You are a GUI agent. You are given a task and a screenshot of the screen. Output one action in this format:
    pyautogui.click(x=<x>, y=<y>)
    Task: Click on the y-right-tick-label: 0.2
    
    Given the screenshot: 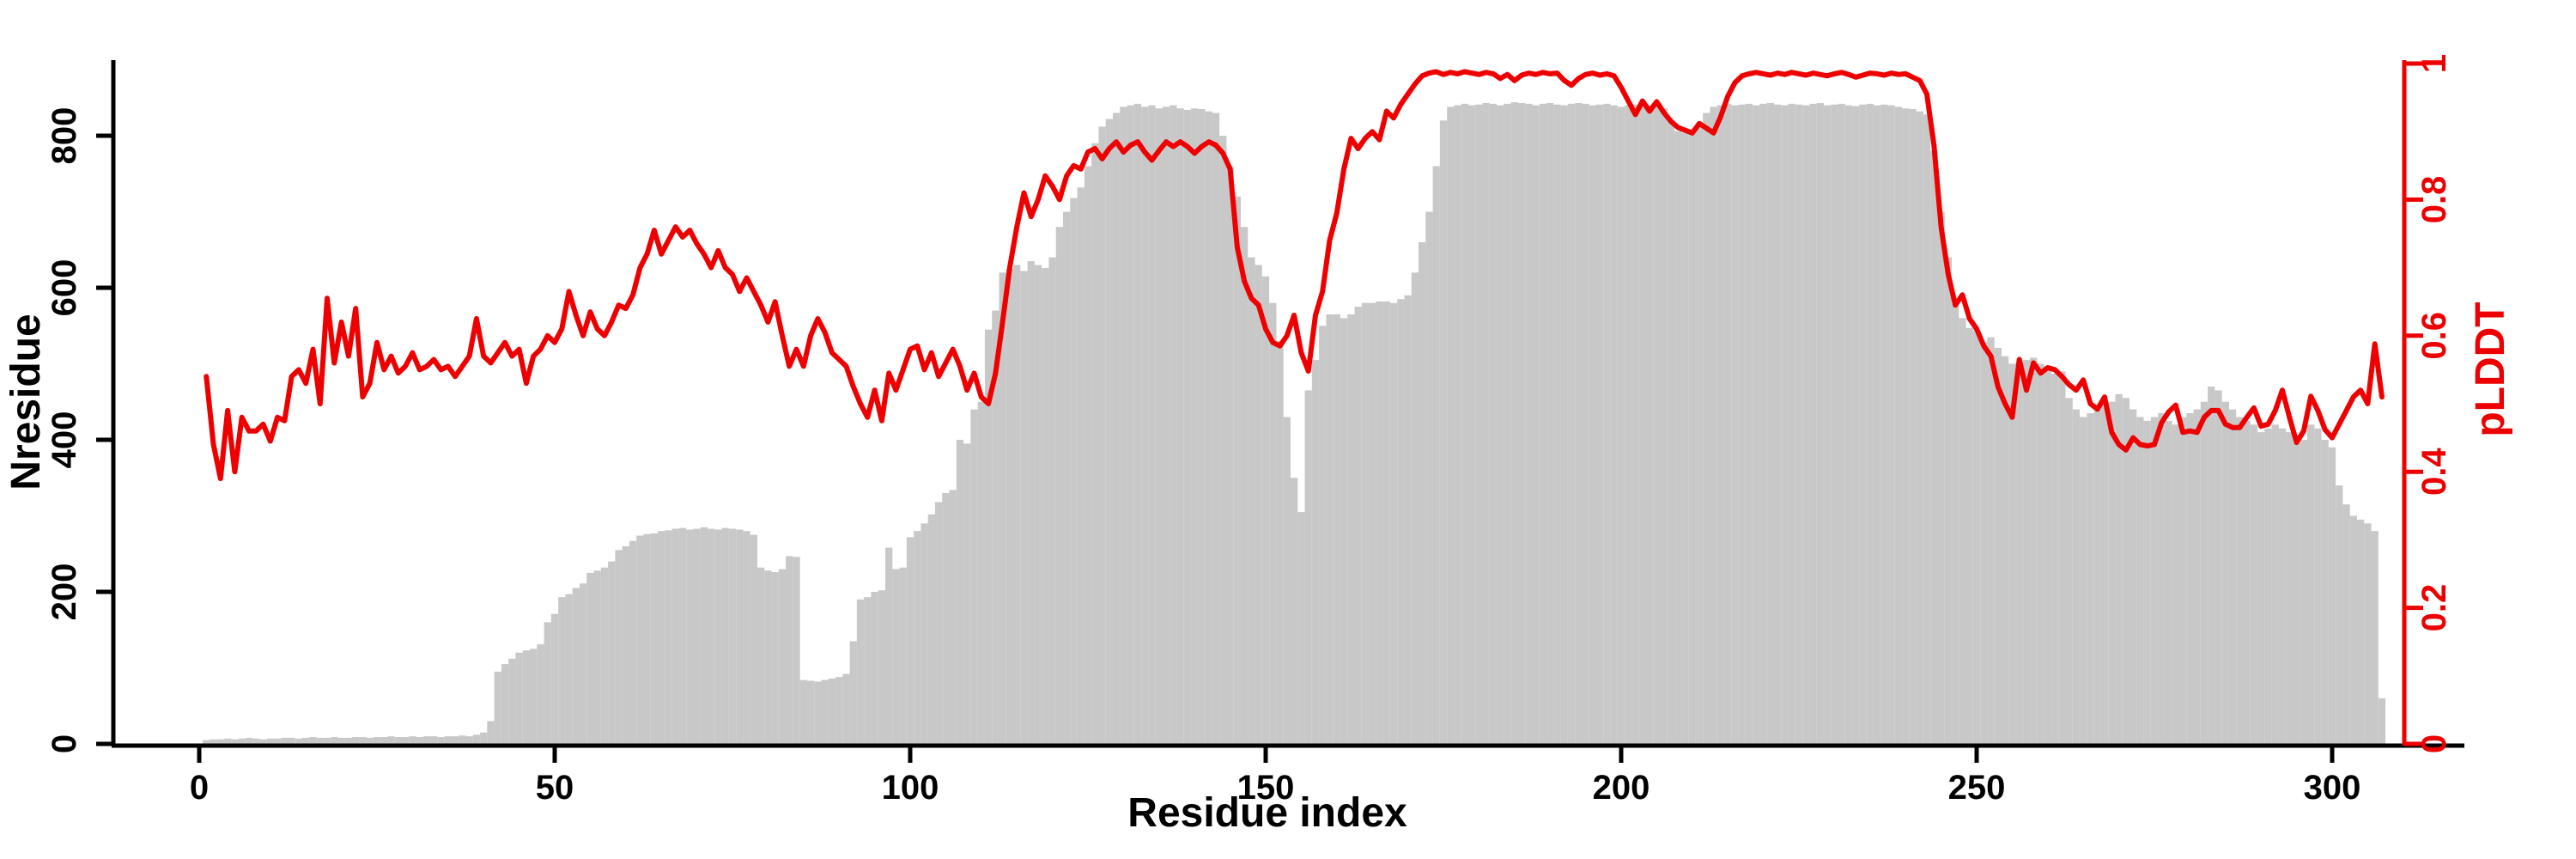 What is the action you would take?
    pyautogui.click(x=2434, y=608)
    